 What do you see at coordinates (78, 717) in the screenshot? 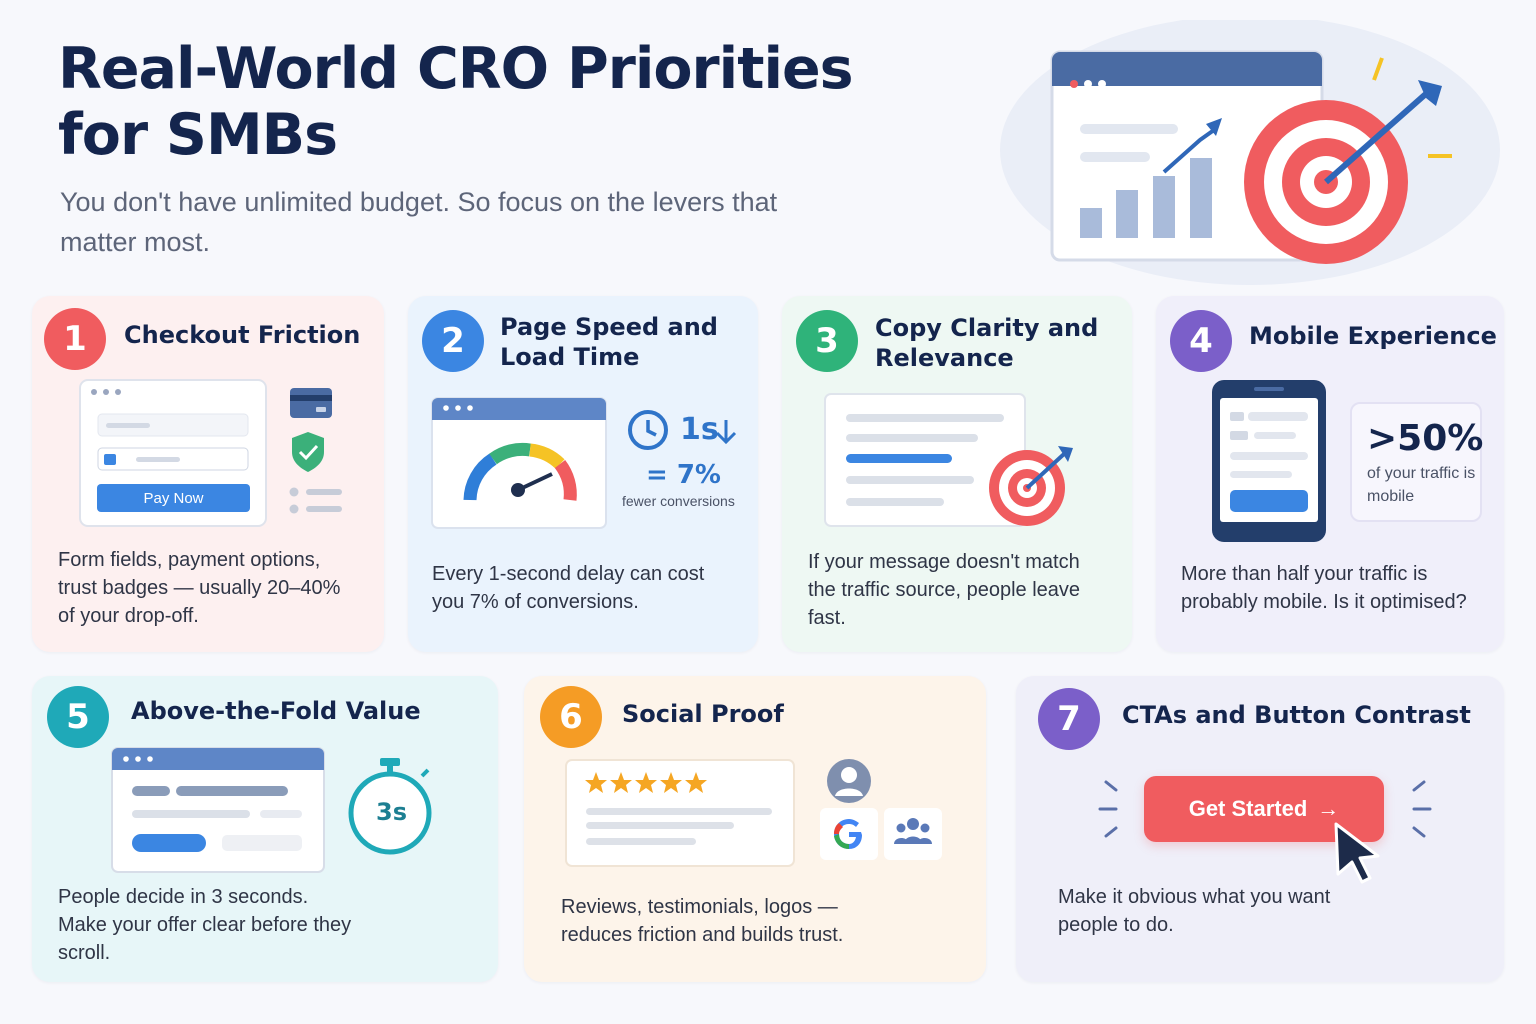
I see `card-number-badge: 5` at bounding box center [78, 717].